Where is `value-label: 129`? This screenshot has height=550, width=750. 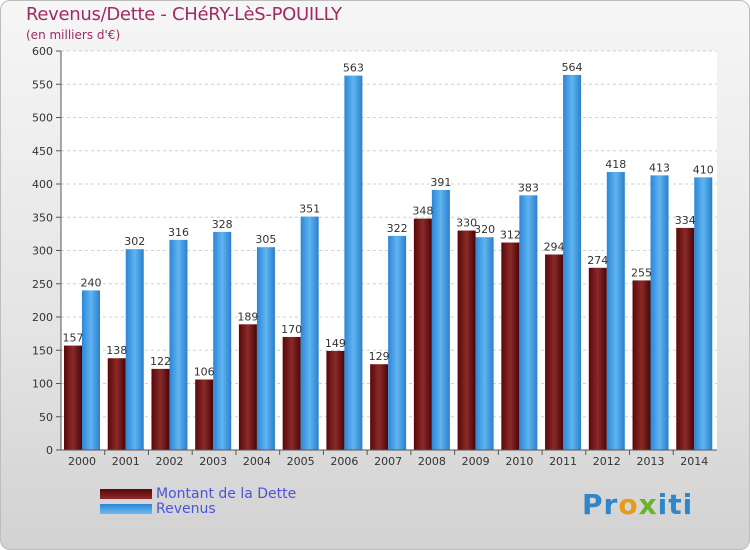
value-label: 129 is located at coordinates (379, 356).